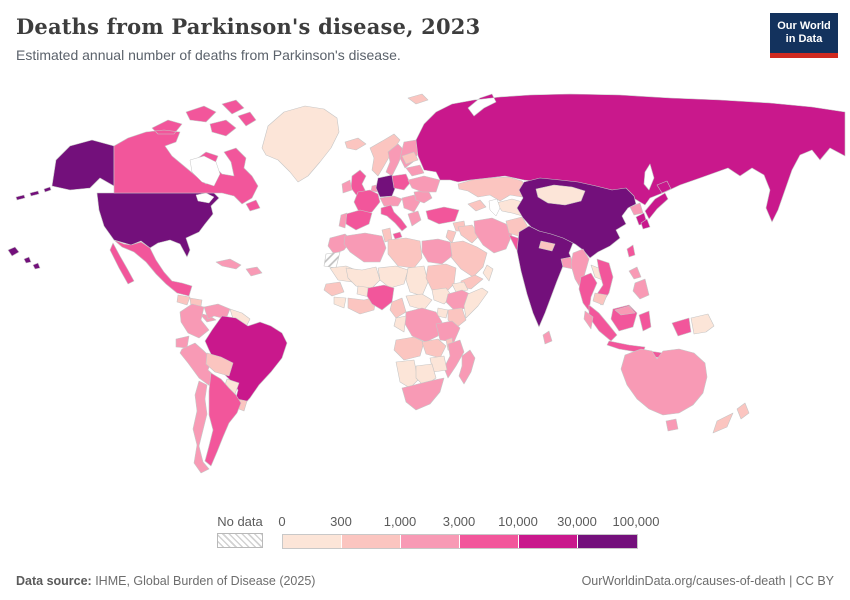  What do you see at coordinates (401, 182) in the screenshot?
I see `country-poland` at bounding box center [401, 182].